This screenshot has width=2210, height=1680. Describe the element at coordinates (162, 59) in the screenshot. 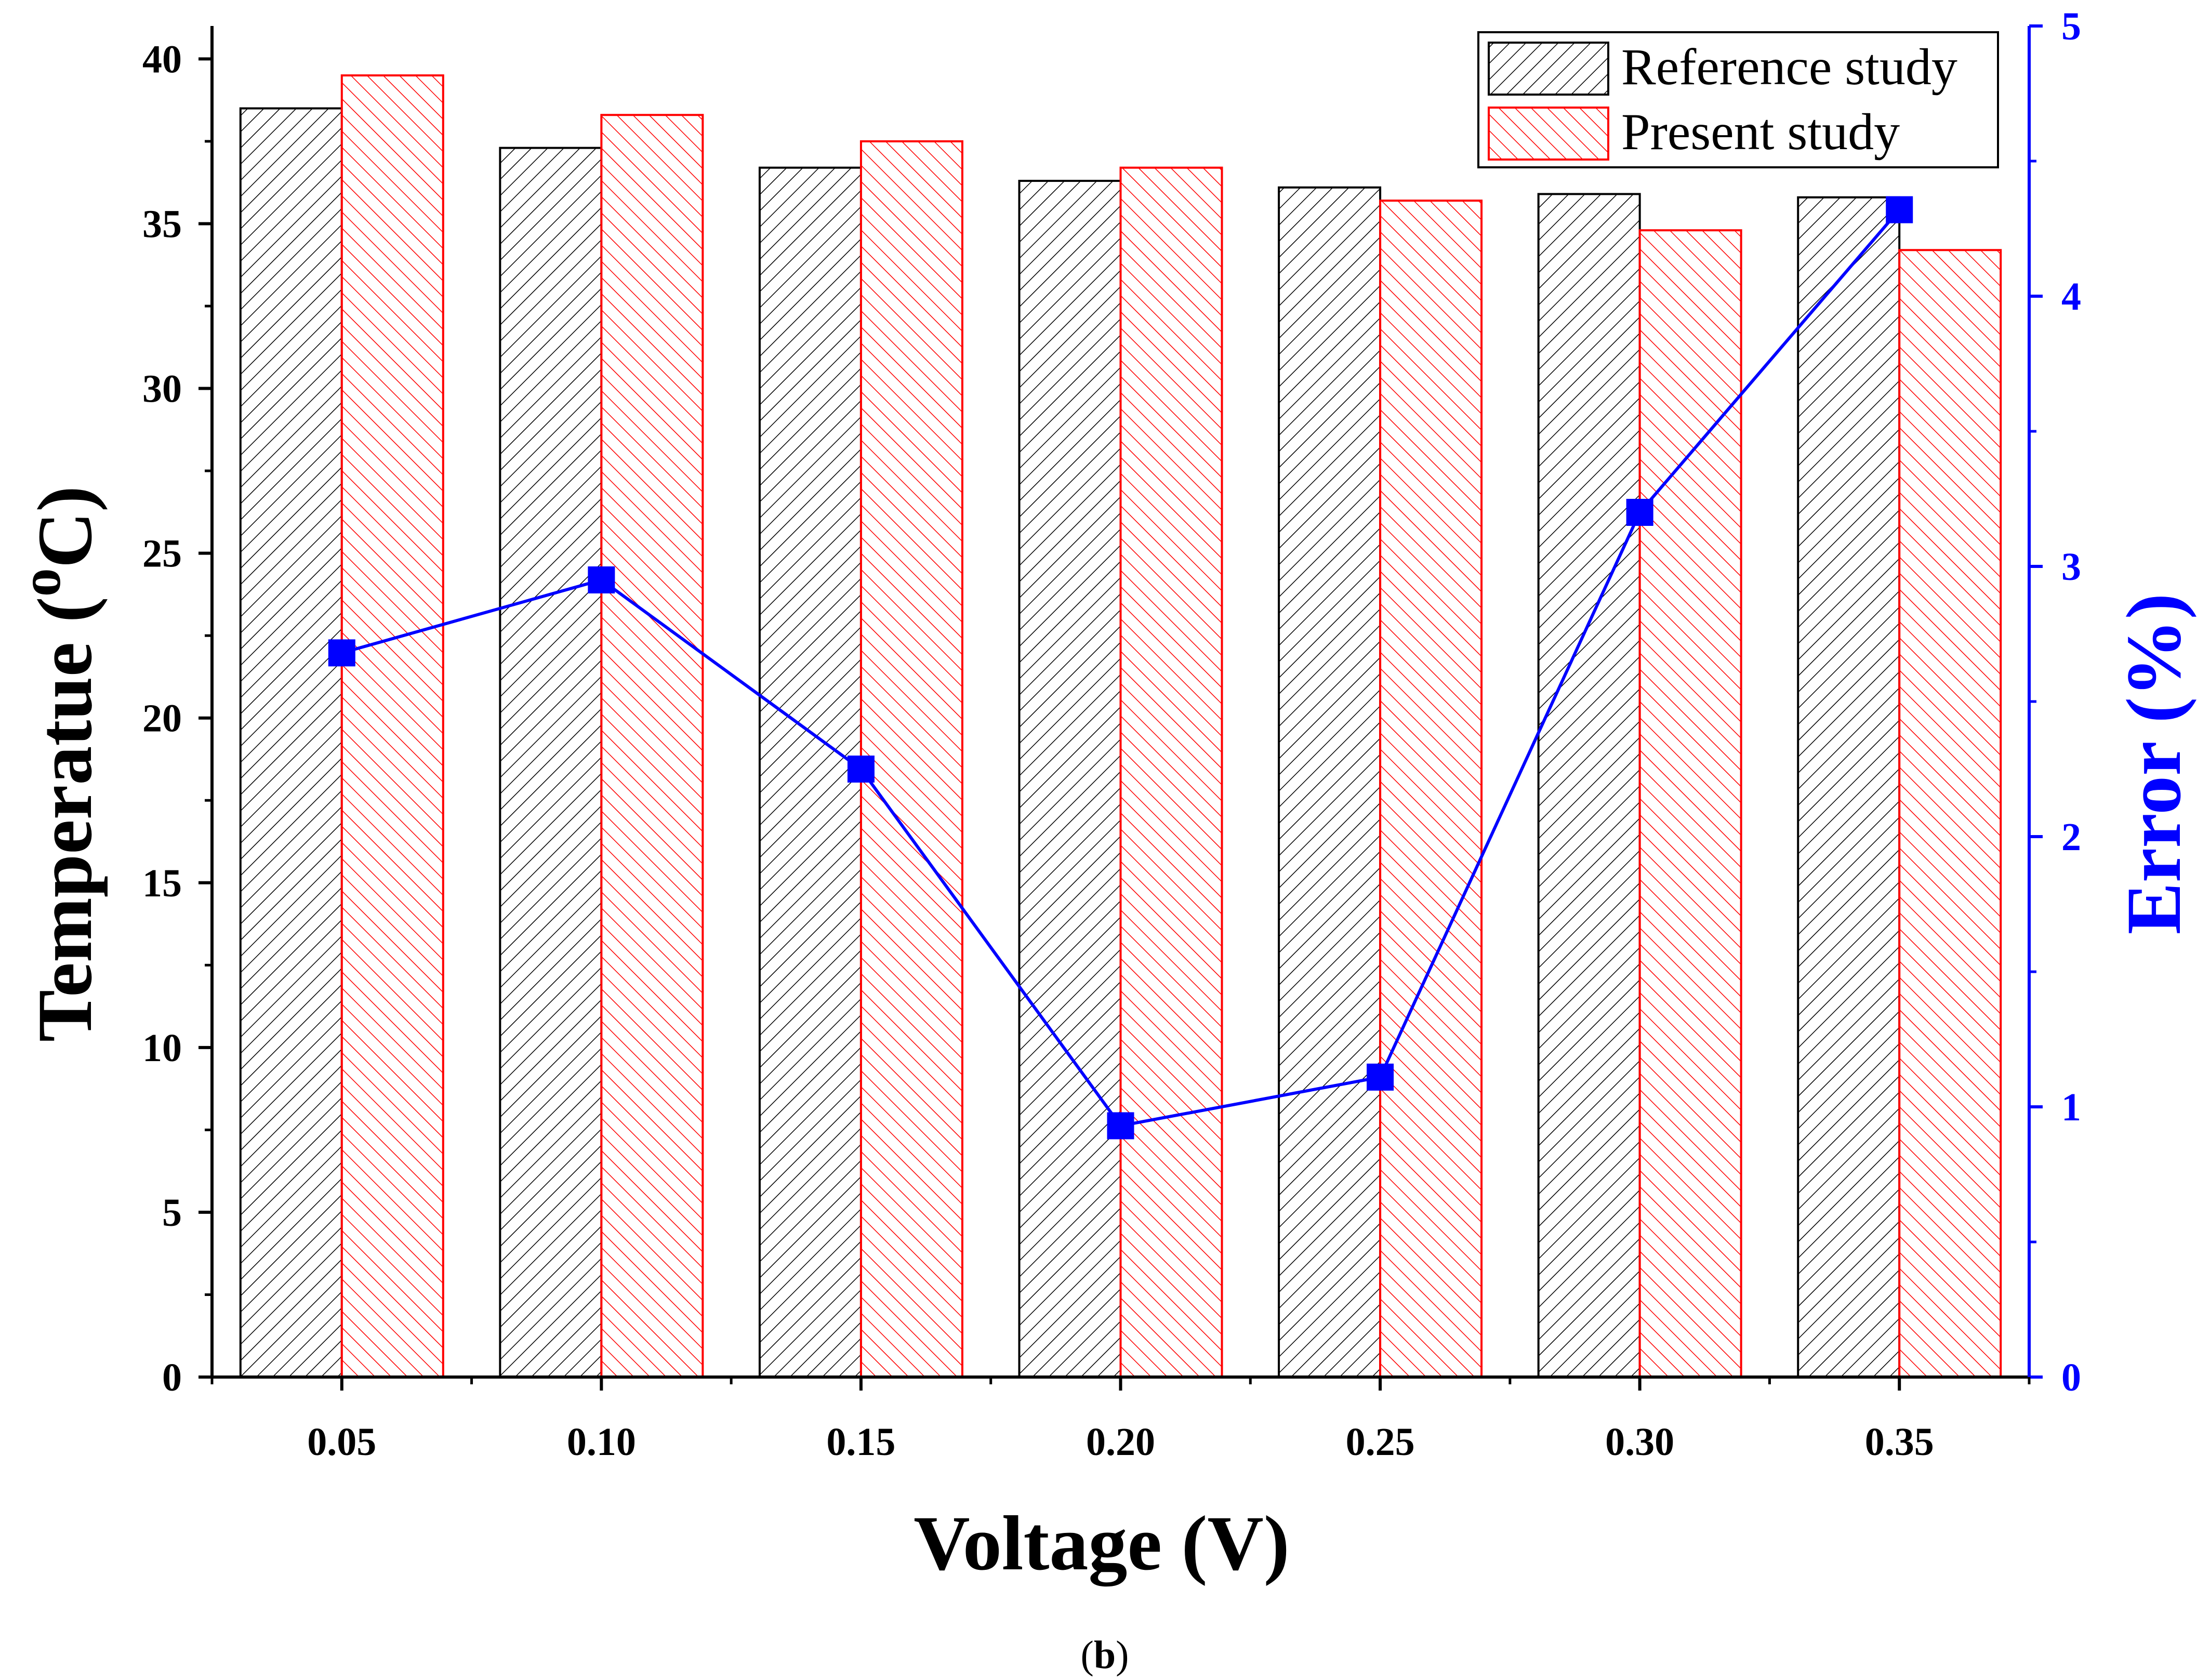

I see `y-tick-label-40: 40` at that location.